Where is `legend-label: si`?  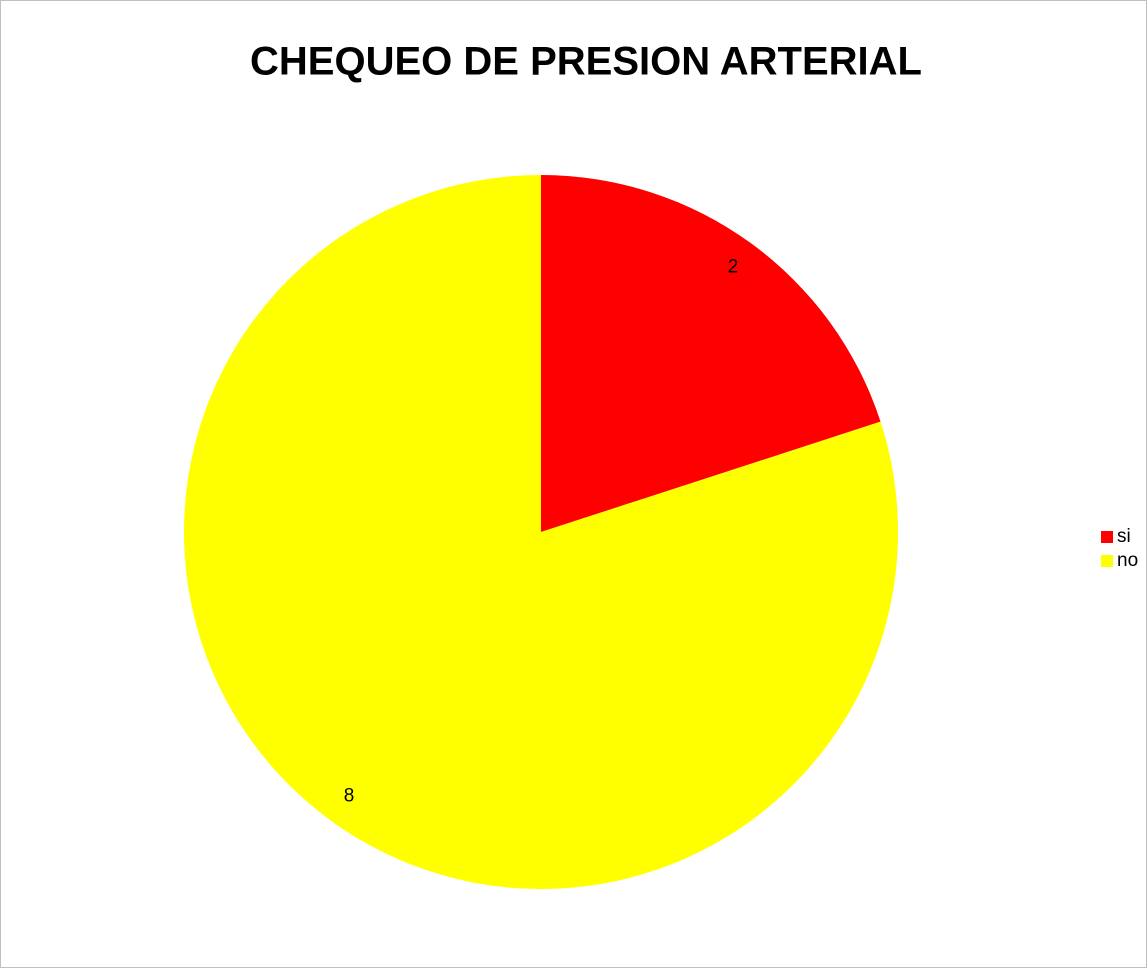
legend-label: si is located at coordinates (1124, 536).